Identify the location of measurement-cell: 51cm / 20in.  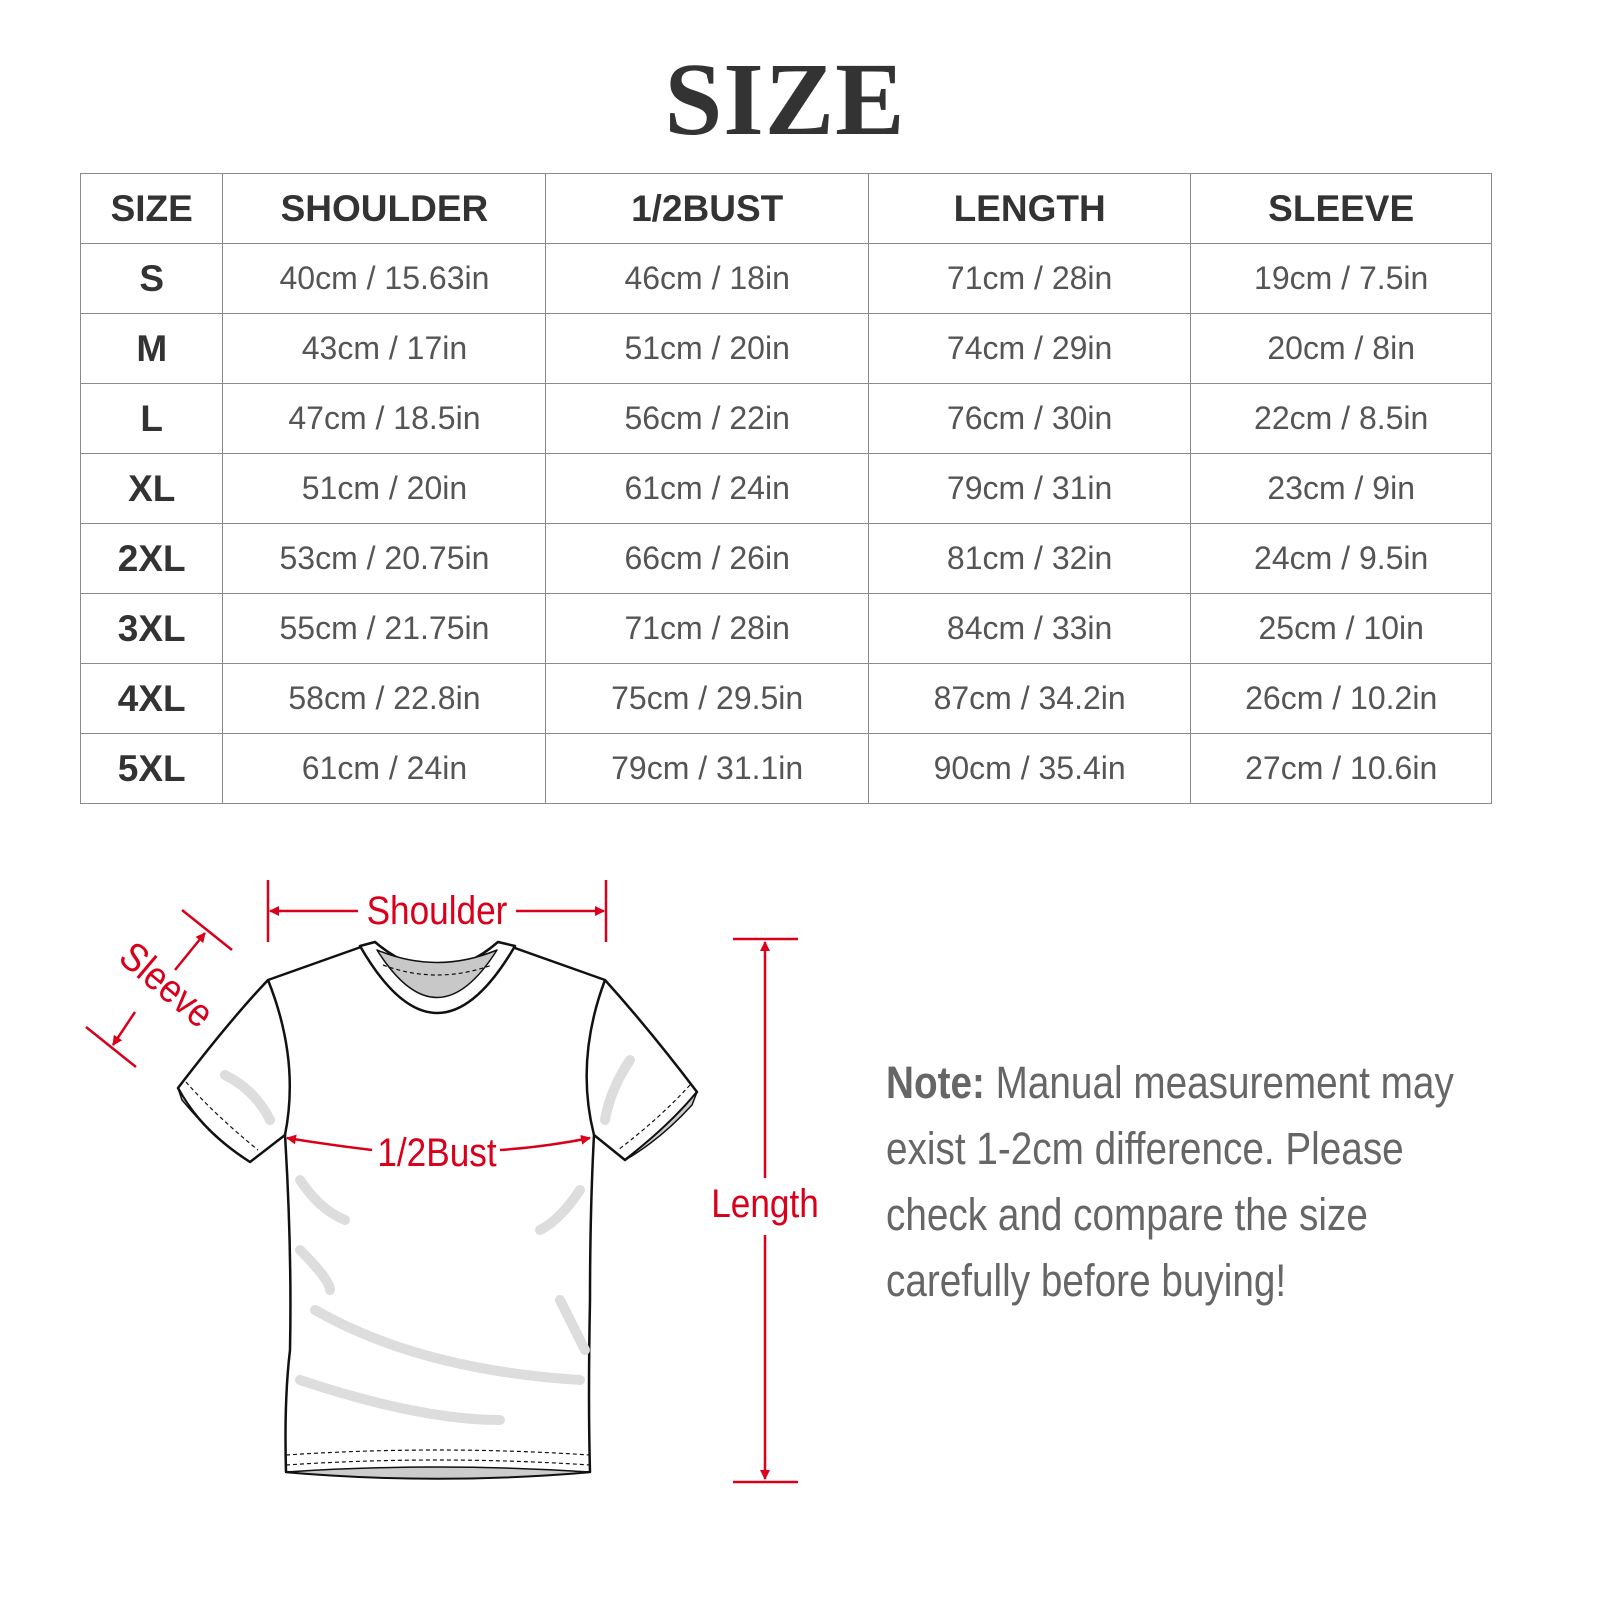
(384, 488).